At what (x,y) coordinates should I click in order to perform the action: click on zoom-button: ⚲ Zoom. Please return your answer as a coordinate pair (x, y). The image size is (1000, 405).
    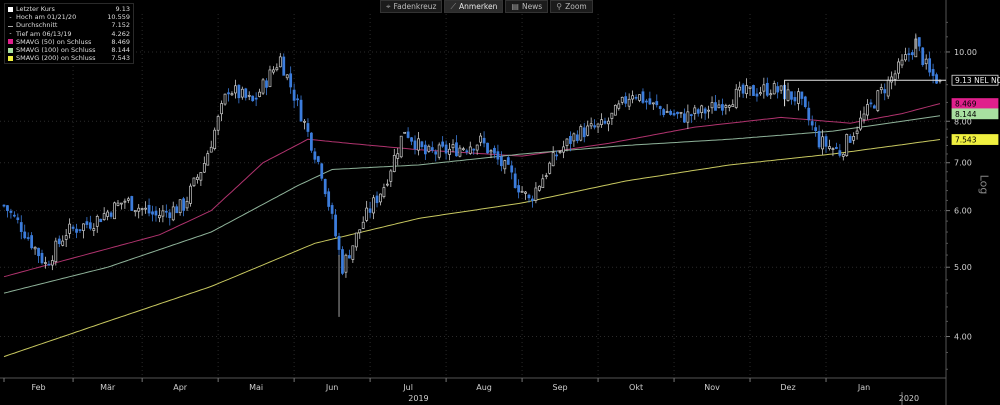
    Looking at the image, I should click on (571, 6).